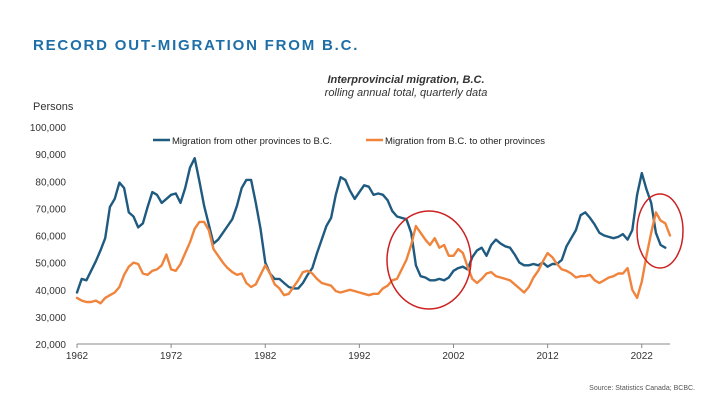 The image size is (726, 402). I want to click on highlight-circle-1999, so click(429, 260).